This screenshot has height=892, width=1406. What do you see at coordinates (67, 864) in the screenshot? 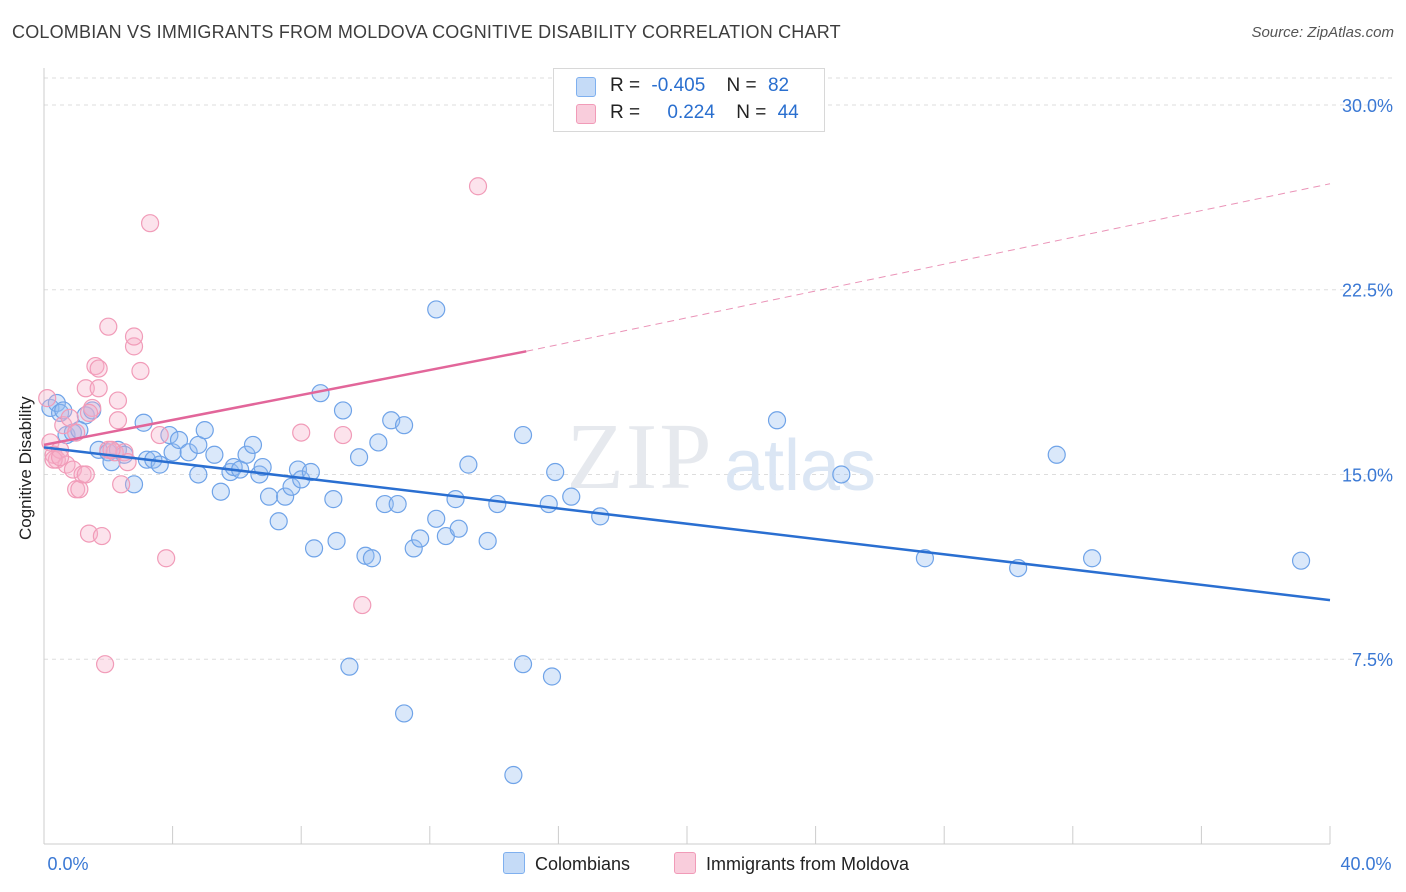
I see `x-tick-label: 0.0%` at bounding box center [67, 864].